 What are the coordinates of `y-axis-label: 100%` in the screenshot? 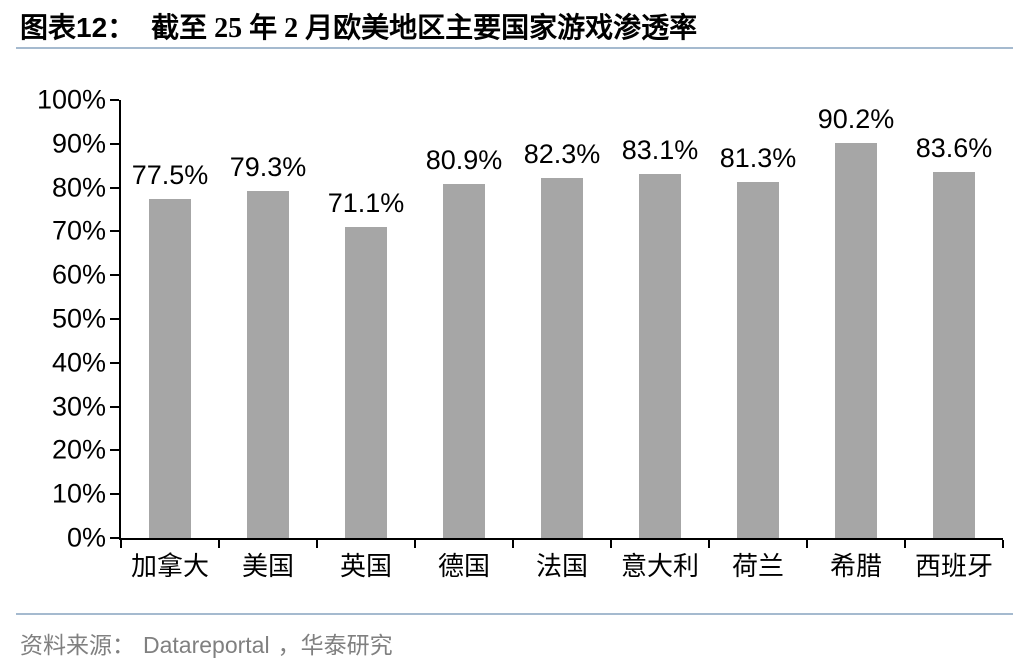 It's located at (71, 99).